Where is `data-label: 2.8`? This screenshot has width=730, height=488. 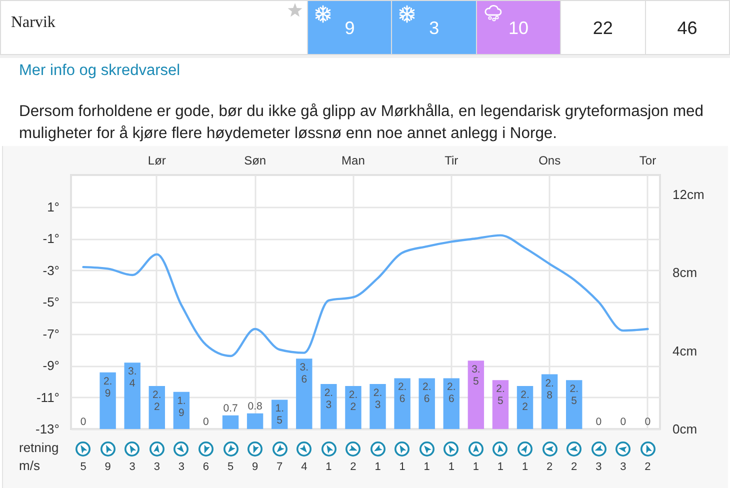
data-label: 2.8 is located at coordinates (549, 389).